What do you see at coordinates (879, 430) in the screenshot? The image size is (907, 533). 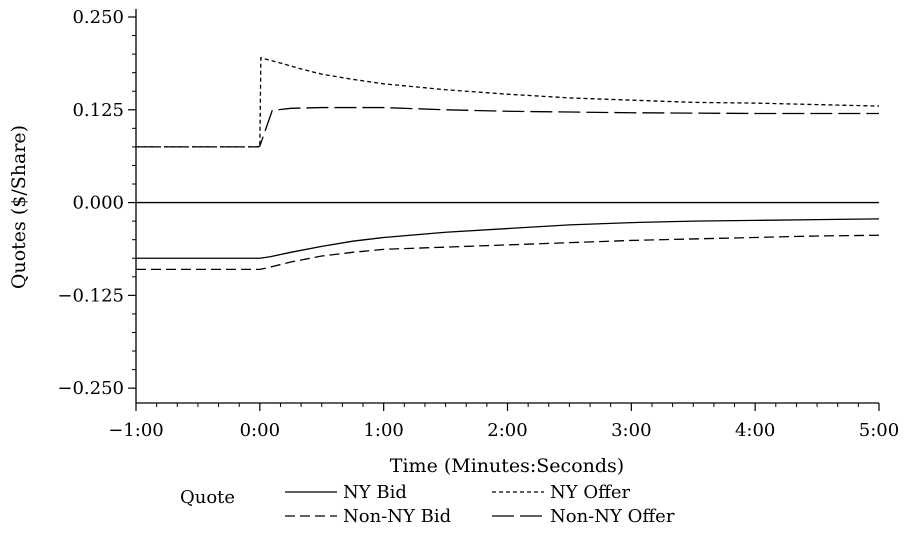 I see `x-tick-label: 5:00` at bounding box center [879, 430].